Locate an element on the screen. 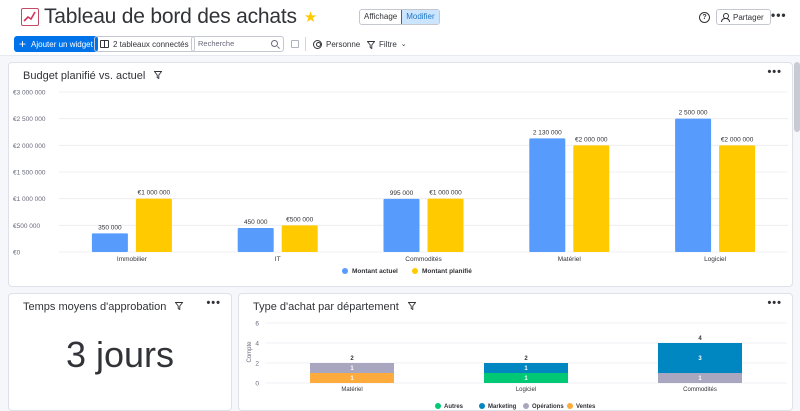 This screenshot has height=411, width=800. y-tick-label: 6 is located at coordinates (257, 324).